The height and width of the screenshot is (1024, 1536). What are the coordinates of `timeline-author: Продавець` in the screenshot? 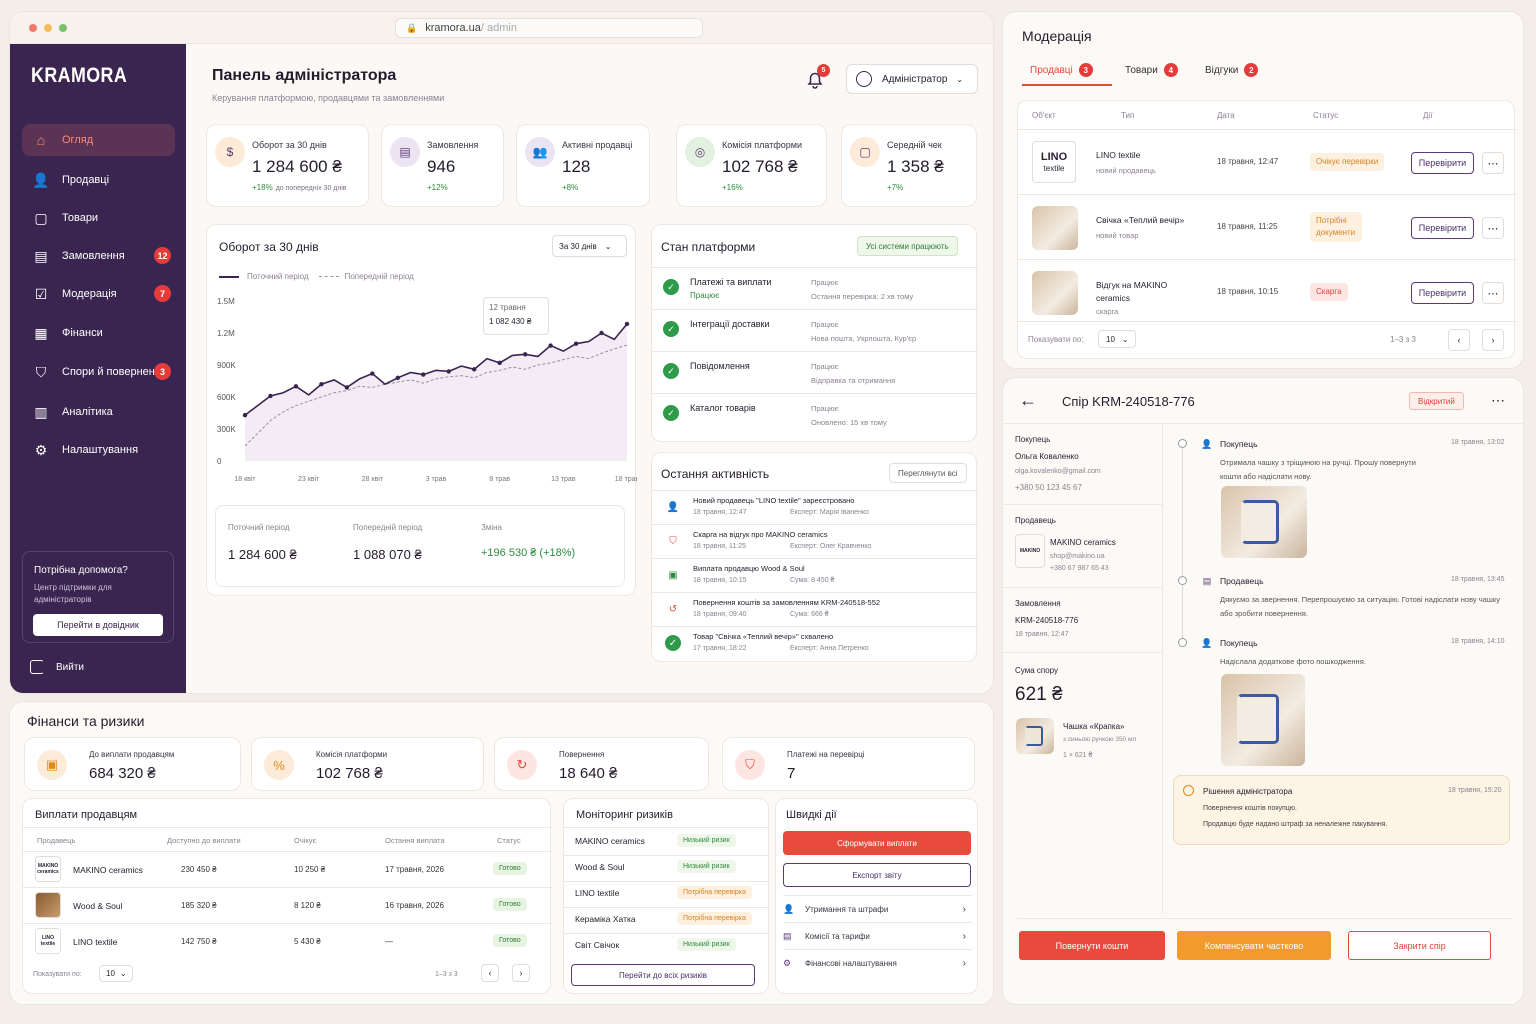 It's located at (1242, 581).